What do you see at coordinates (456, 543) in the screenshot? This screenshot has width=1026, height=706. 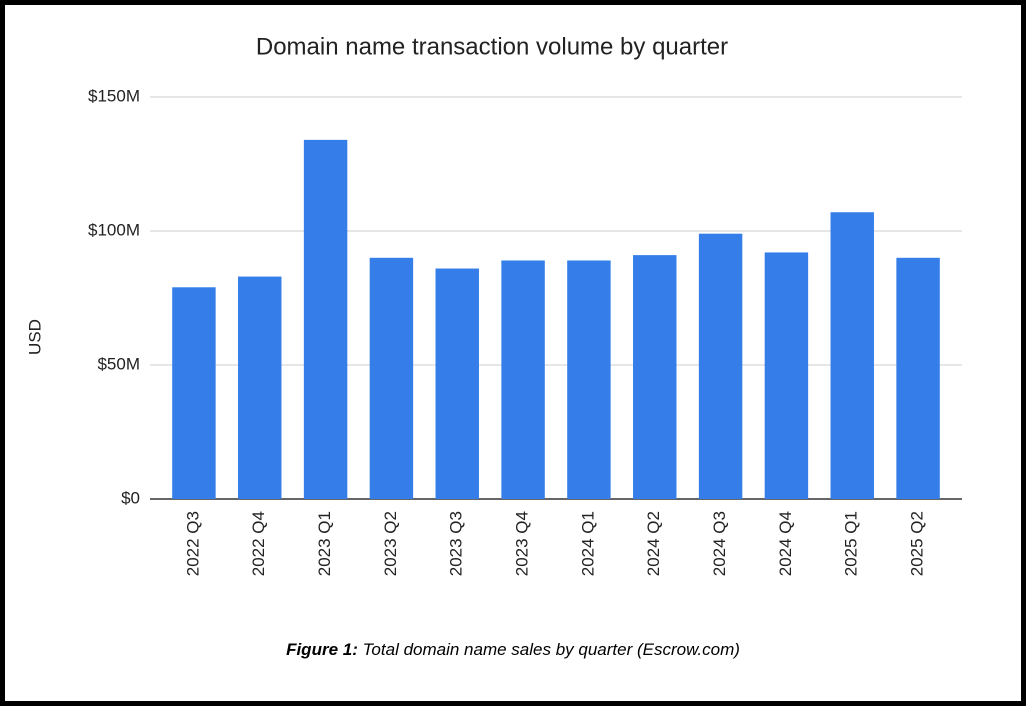 I see `x-tick-label: 2023 Q3` at bounding box center [456, 543].